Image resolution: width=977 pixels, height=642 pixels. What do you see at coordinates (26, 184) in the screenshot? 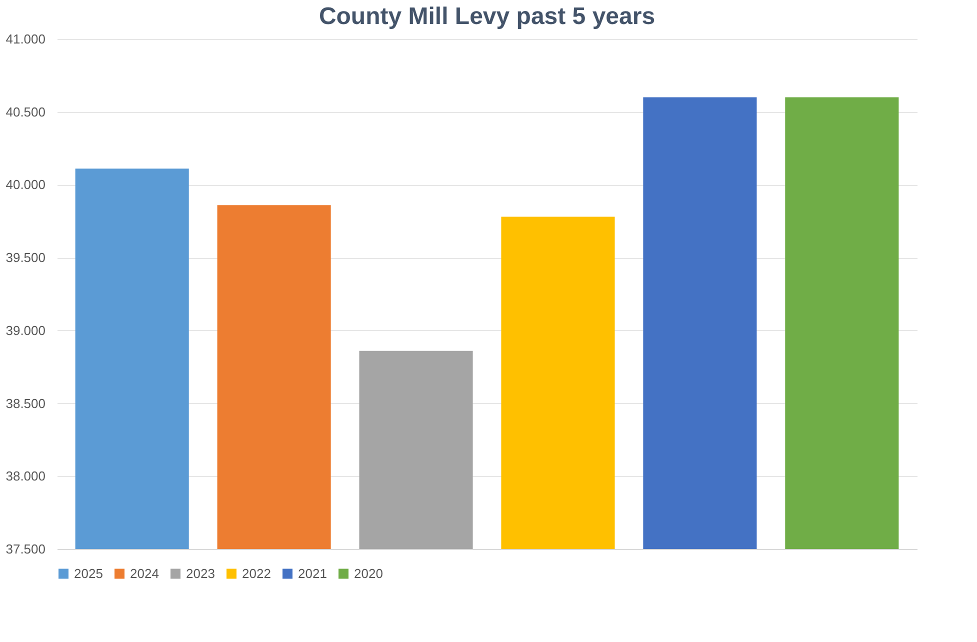
I see `y-tick-label: 40.000` at bounding box center [26, 184].